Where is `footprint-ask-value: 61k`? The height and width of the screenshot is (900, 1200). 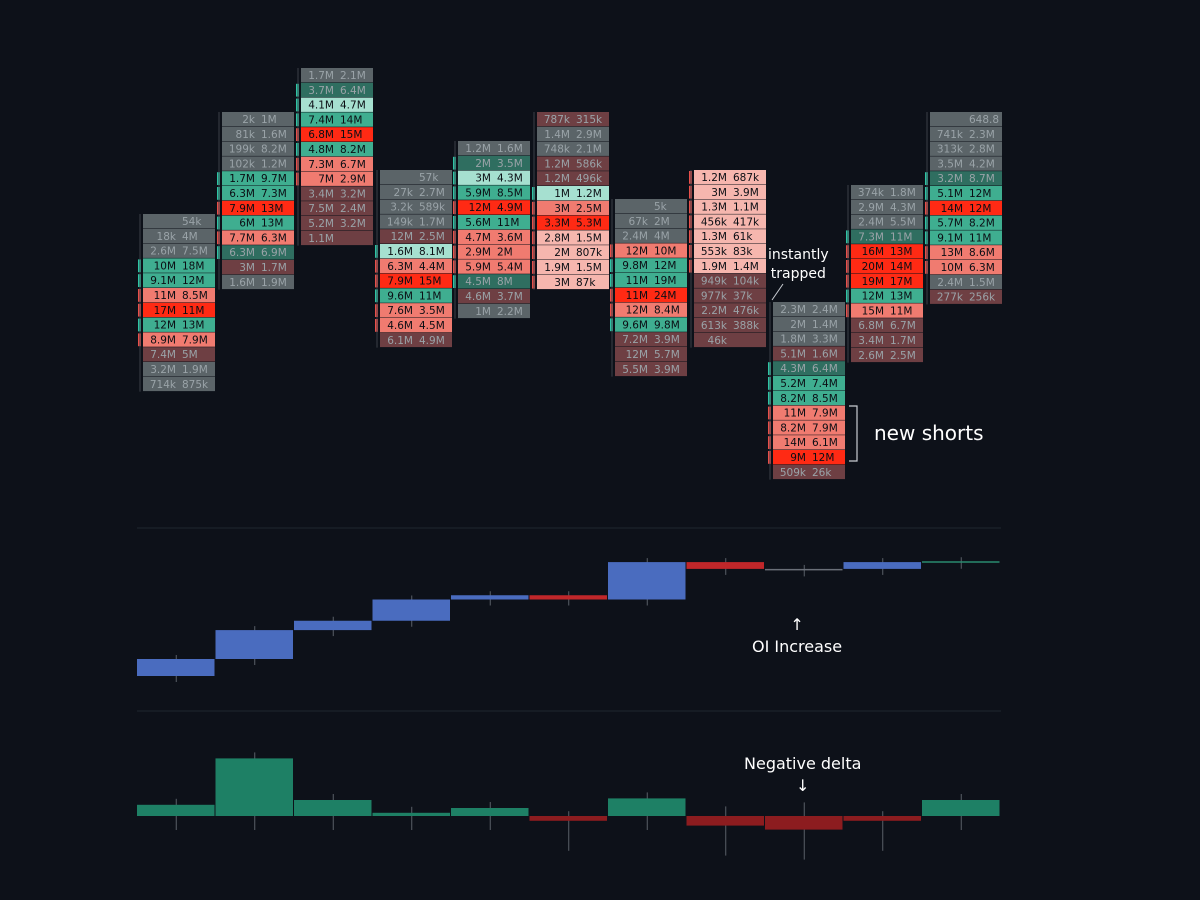
footprint-ask-value: 61k is located at coordinates (743, 237).